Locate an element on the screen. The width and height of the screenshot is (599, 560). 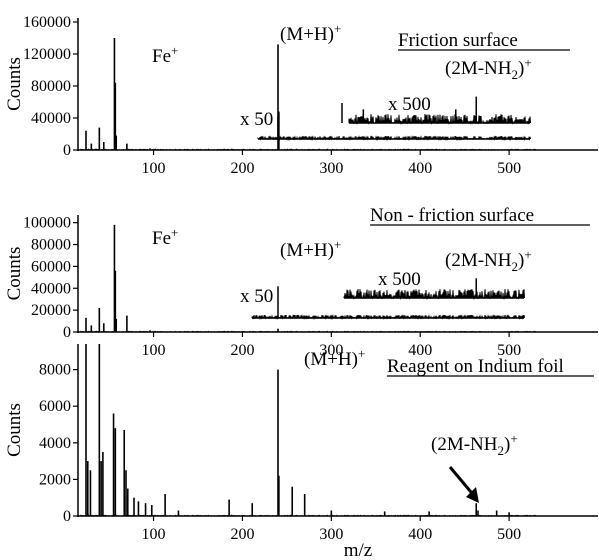
y-tick-label: 160000 is located at coordinates (47, 22).